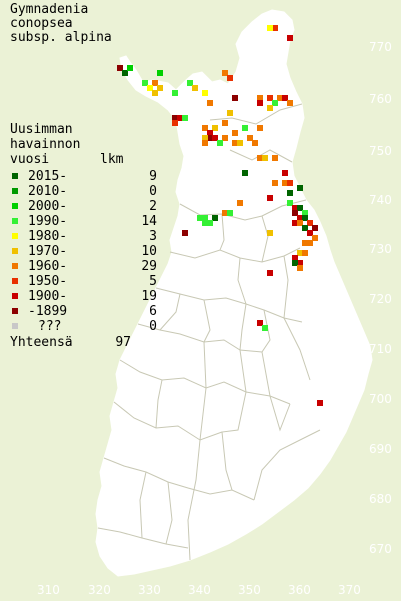 This screenshot has height=601, width=401. I want to click on legend-row: 1970- 10, so click(84, 251).